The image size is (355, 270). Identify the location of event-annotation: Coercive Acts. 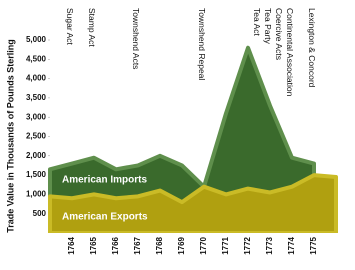
(279, 34).